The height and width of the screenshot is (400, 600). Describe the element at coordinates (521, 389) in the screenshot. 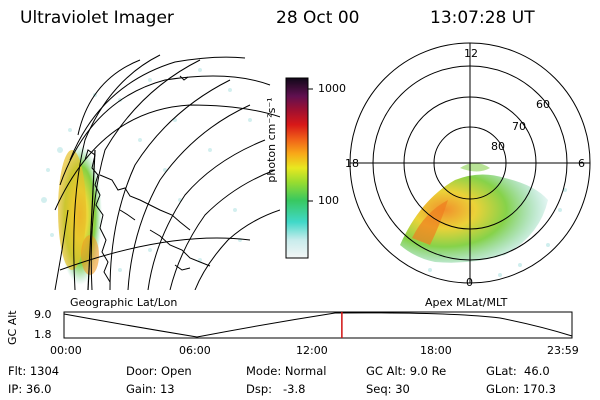

I see `status-glon: GLon: 170.3` at that location.